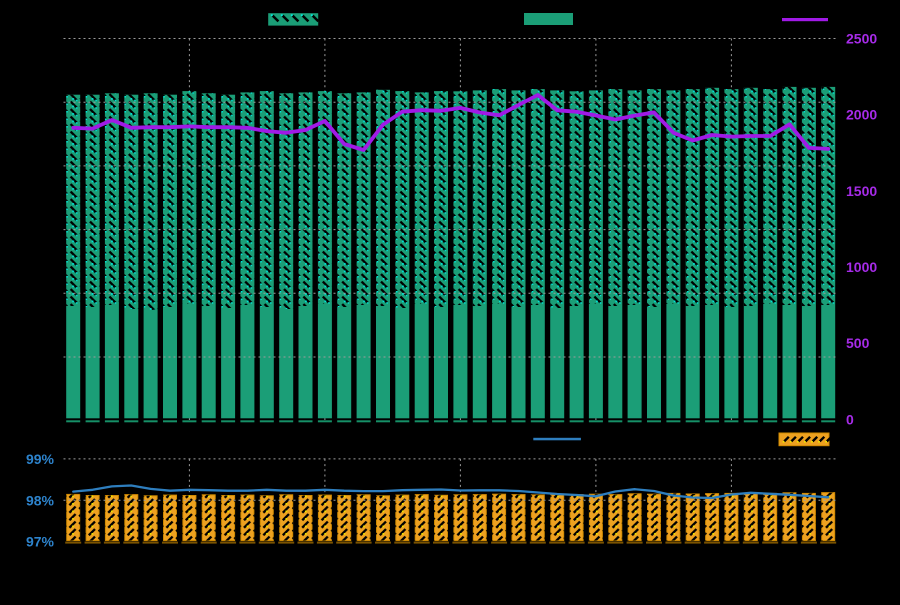 The width and height of the screenshot is (900, 605). I want to click on svg-text: 1000, so click(861, 267).